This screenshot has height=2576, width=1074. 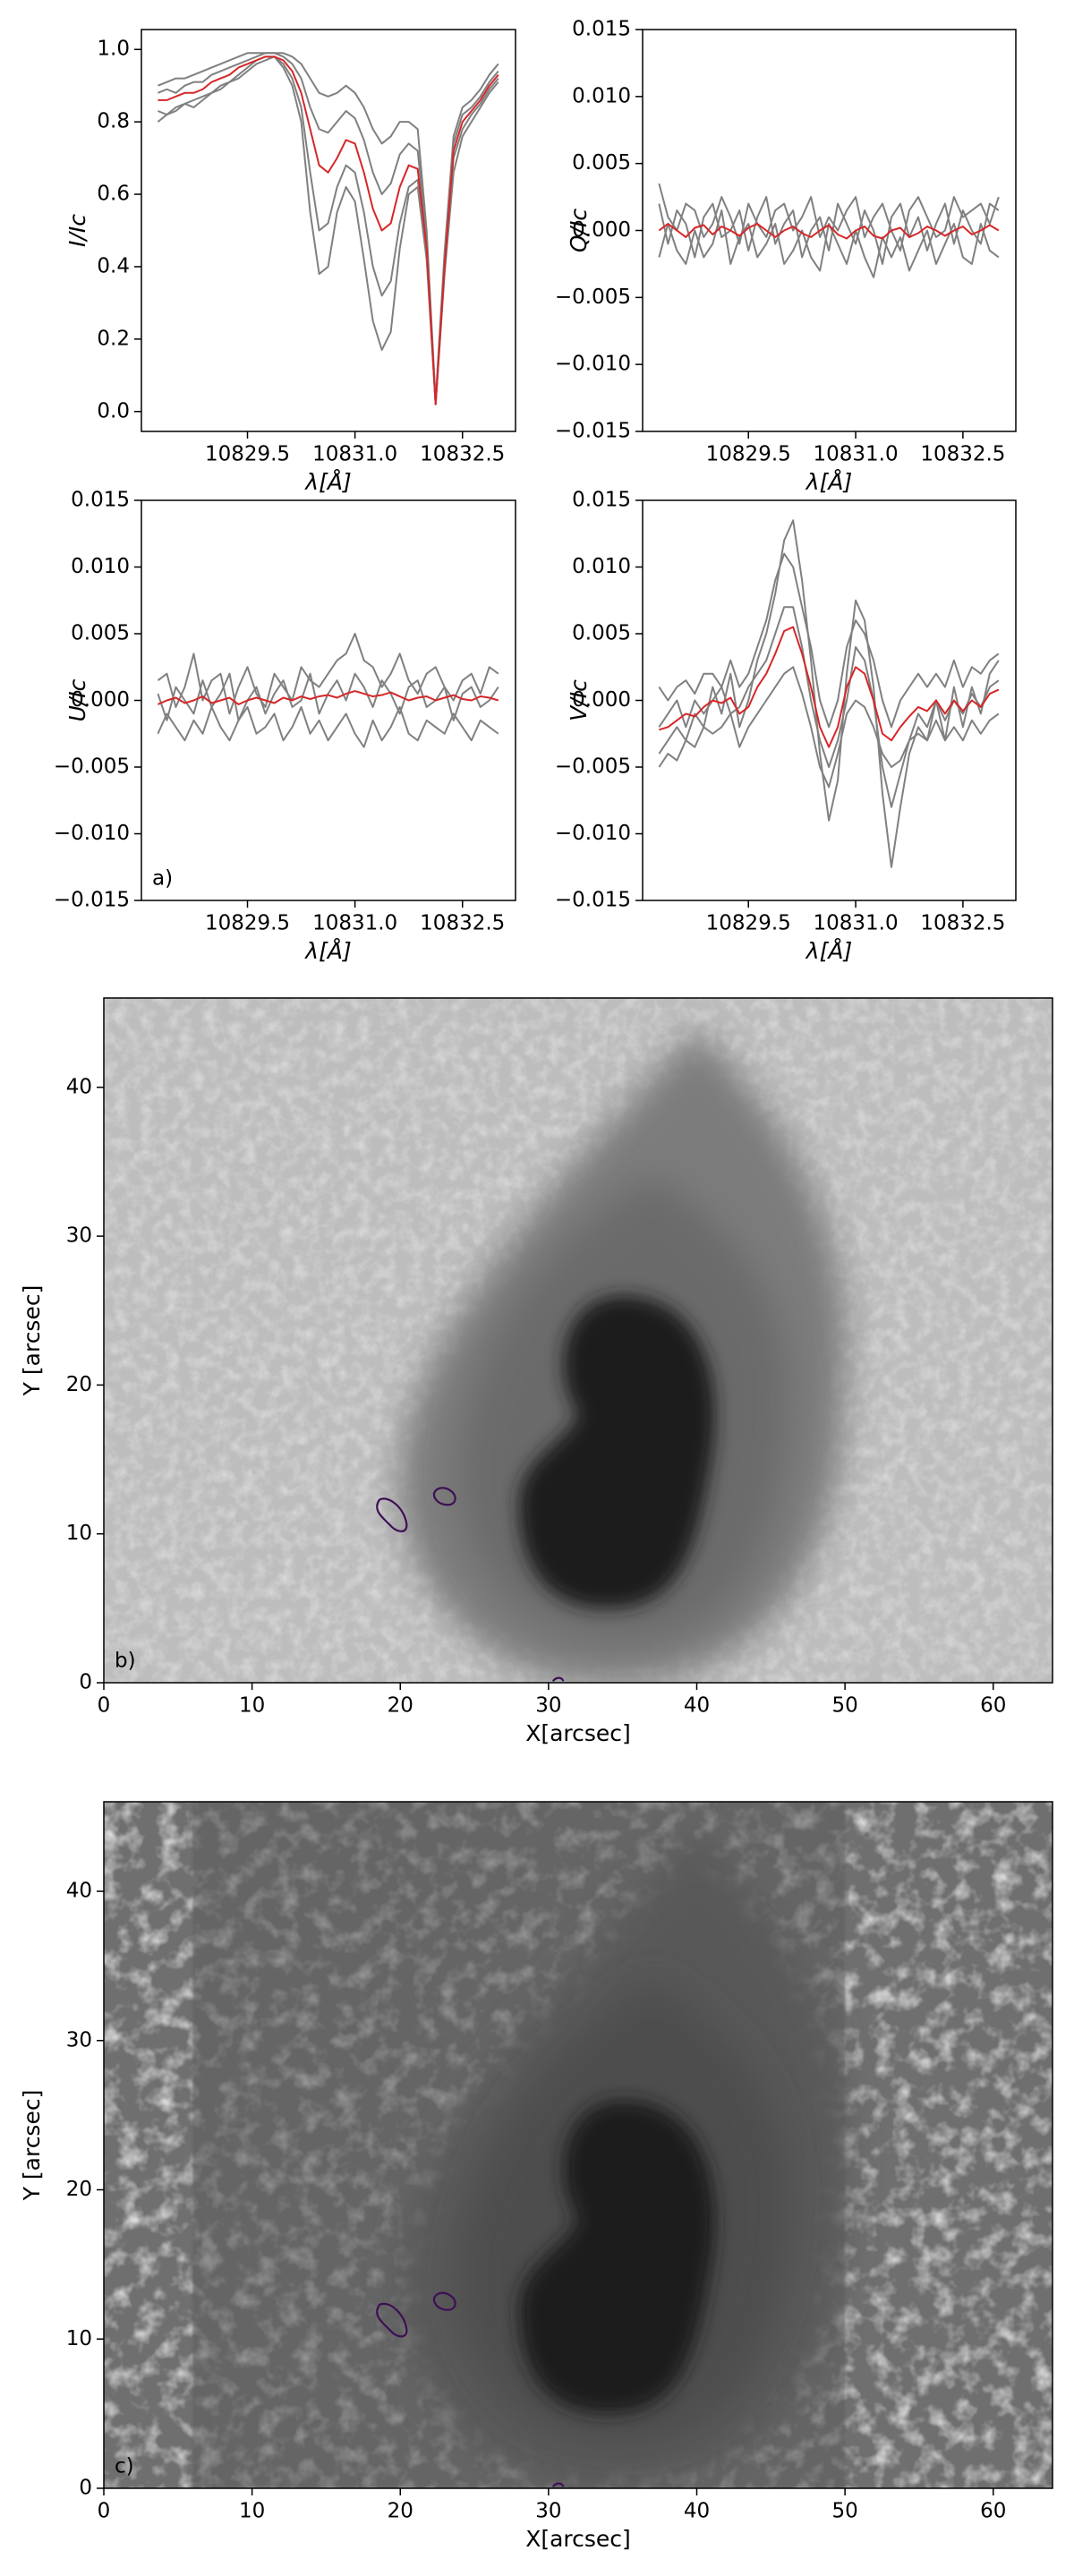 What do you see at coordinates (124, 2466) in the screenshot?
I see `panel-label: c)` at bounding box center [124, 2466].